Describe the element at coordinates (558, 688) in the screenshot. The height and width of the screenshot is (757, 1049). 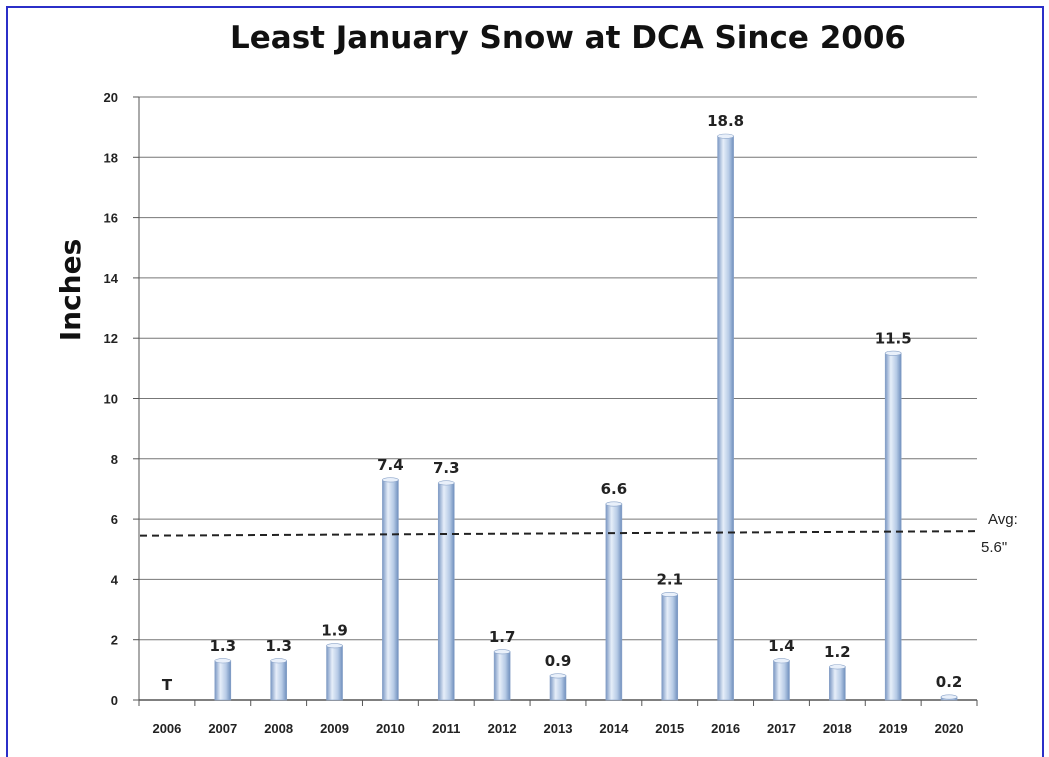
I see `bar-2013` at that location.